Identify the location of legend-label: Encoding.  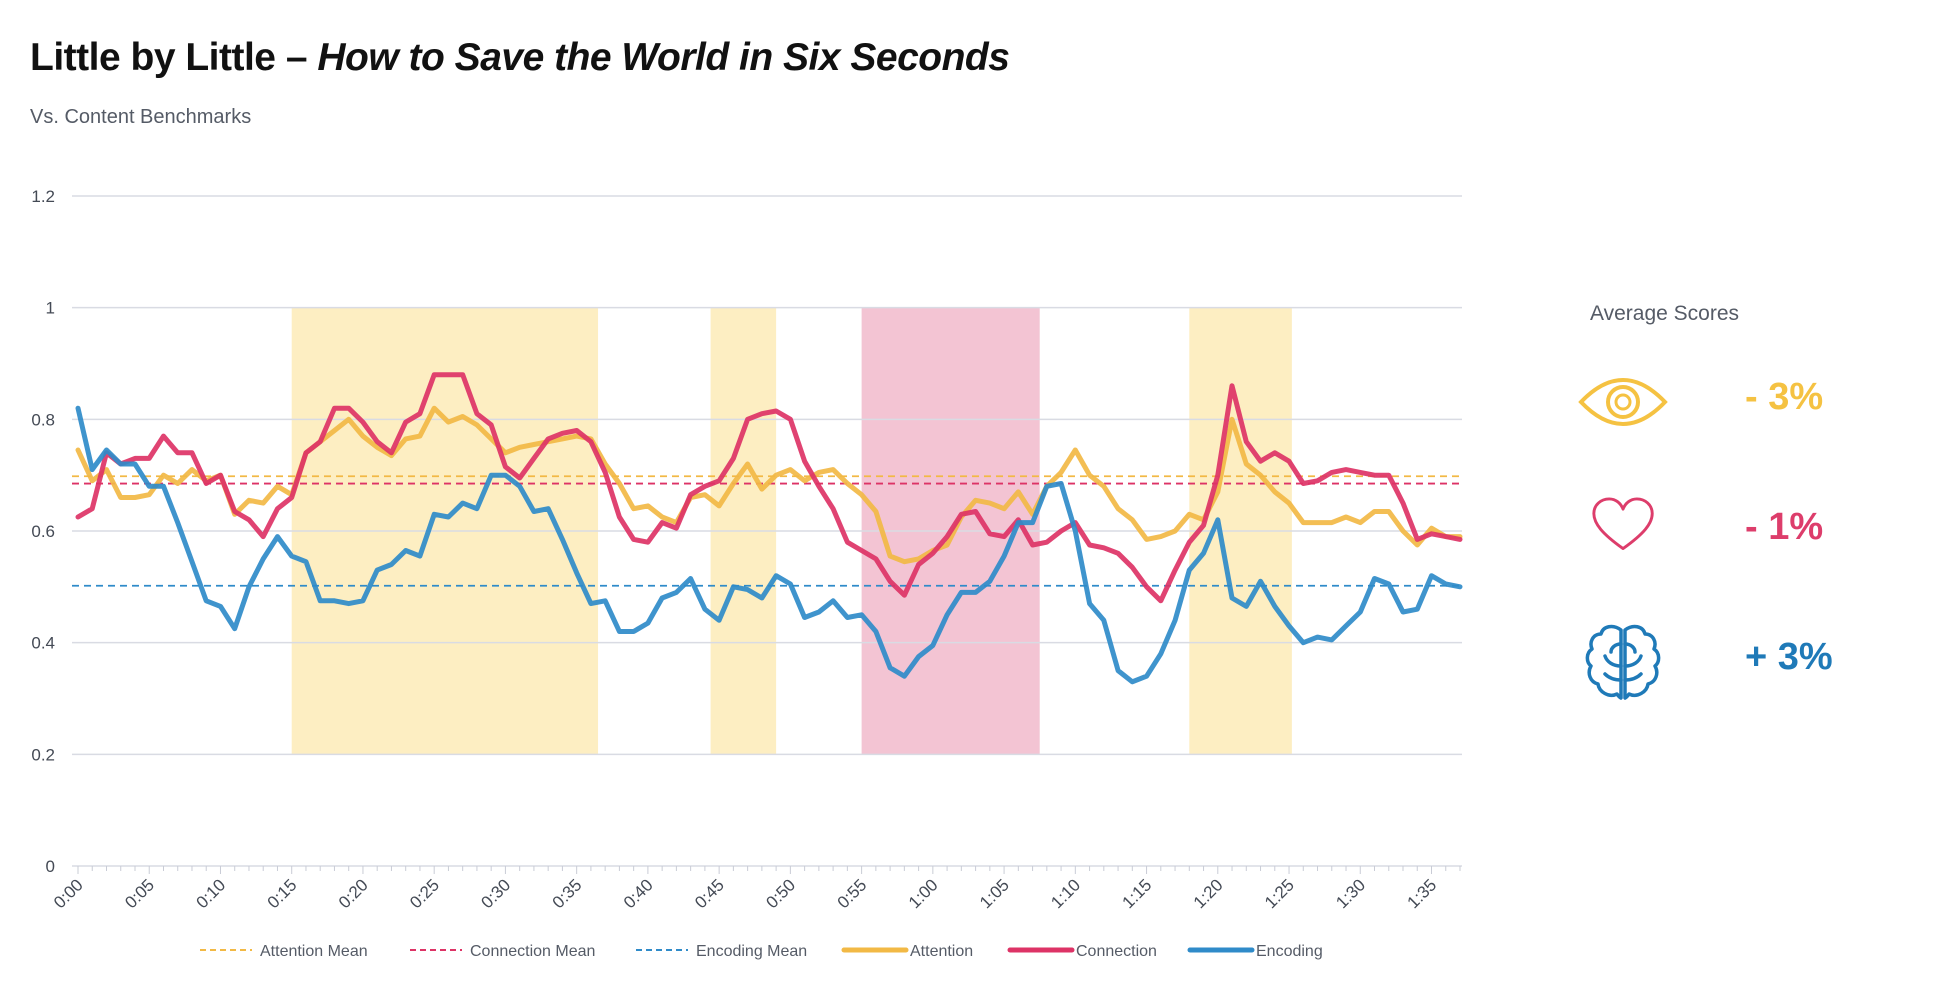
(1289, 951).